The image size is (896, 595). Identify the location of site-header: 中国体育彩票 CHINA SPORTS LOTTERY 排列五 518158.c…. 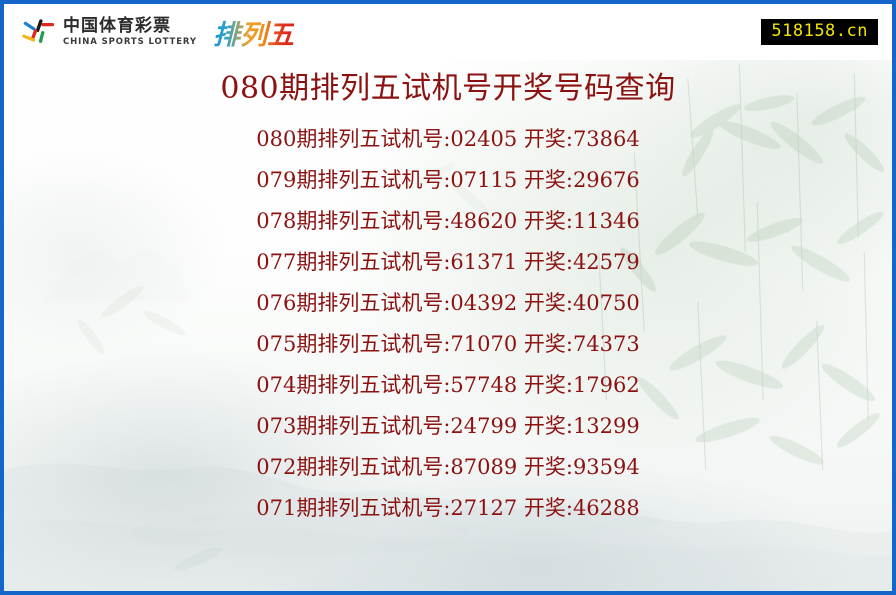
(448, 32).